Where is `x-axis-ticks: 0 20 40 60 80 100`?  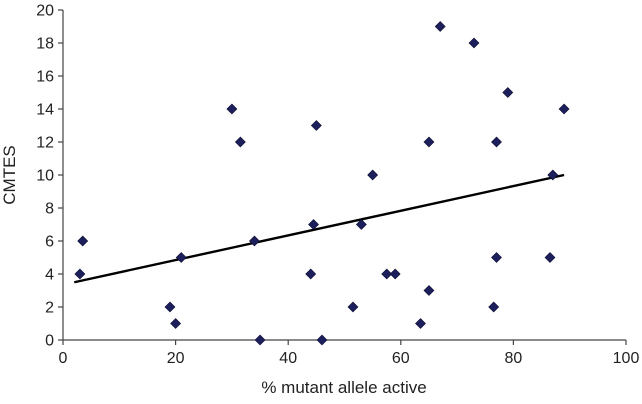 x-axis-ticks: 0 20 40 60 80 100 is located at coordinates (349, 353).